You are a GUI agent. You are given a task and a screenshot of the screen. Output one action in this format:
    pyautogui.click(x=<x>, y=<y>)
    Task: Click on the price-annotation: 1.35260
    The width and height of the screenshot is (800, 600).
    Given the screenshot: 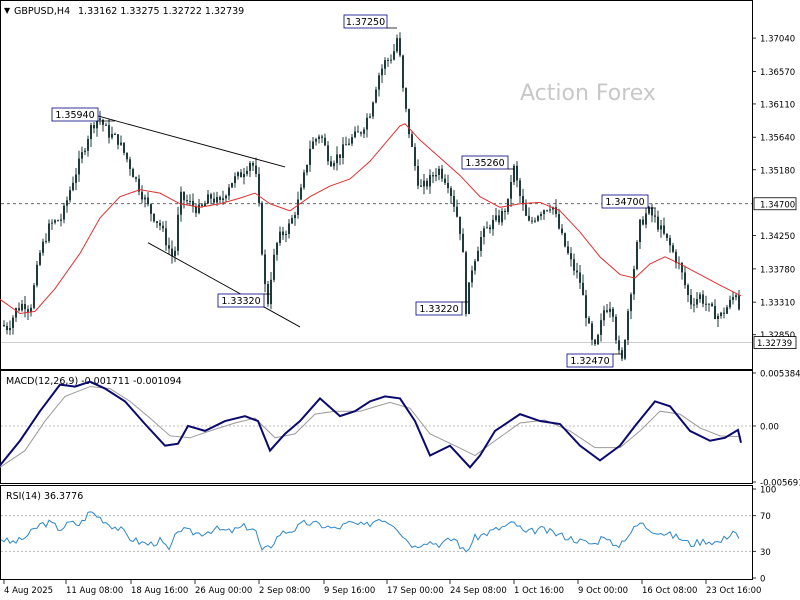 What is the action you would take?
    pyautogui.click(x=487, y=162)
    